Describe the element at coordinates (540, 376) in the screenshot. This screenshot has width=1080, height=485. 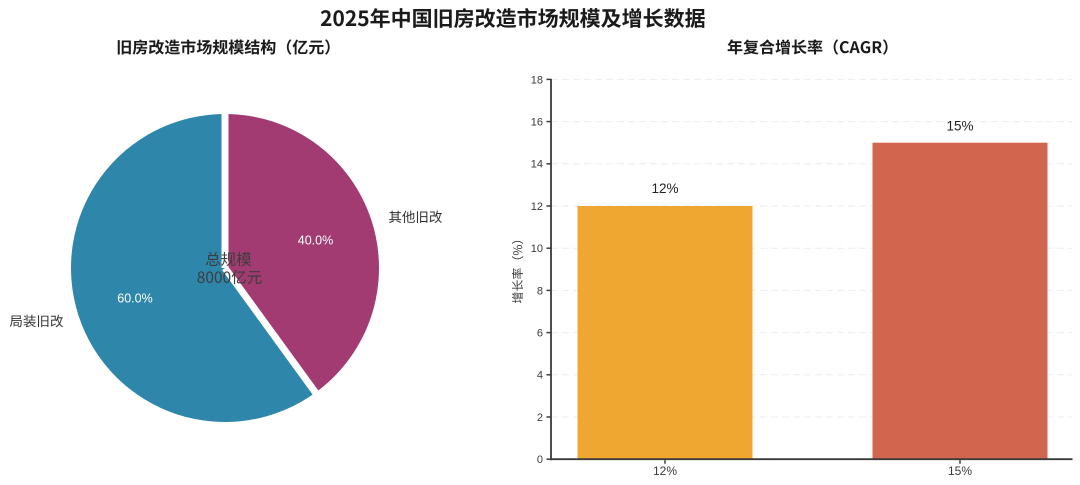
I see `svg-text: 4` at that location.